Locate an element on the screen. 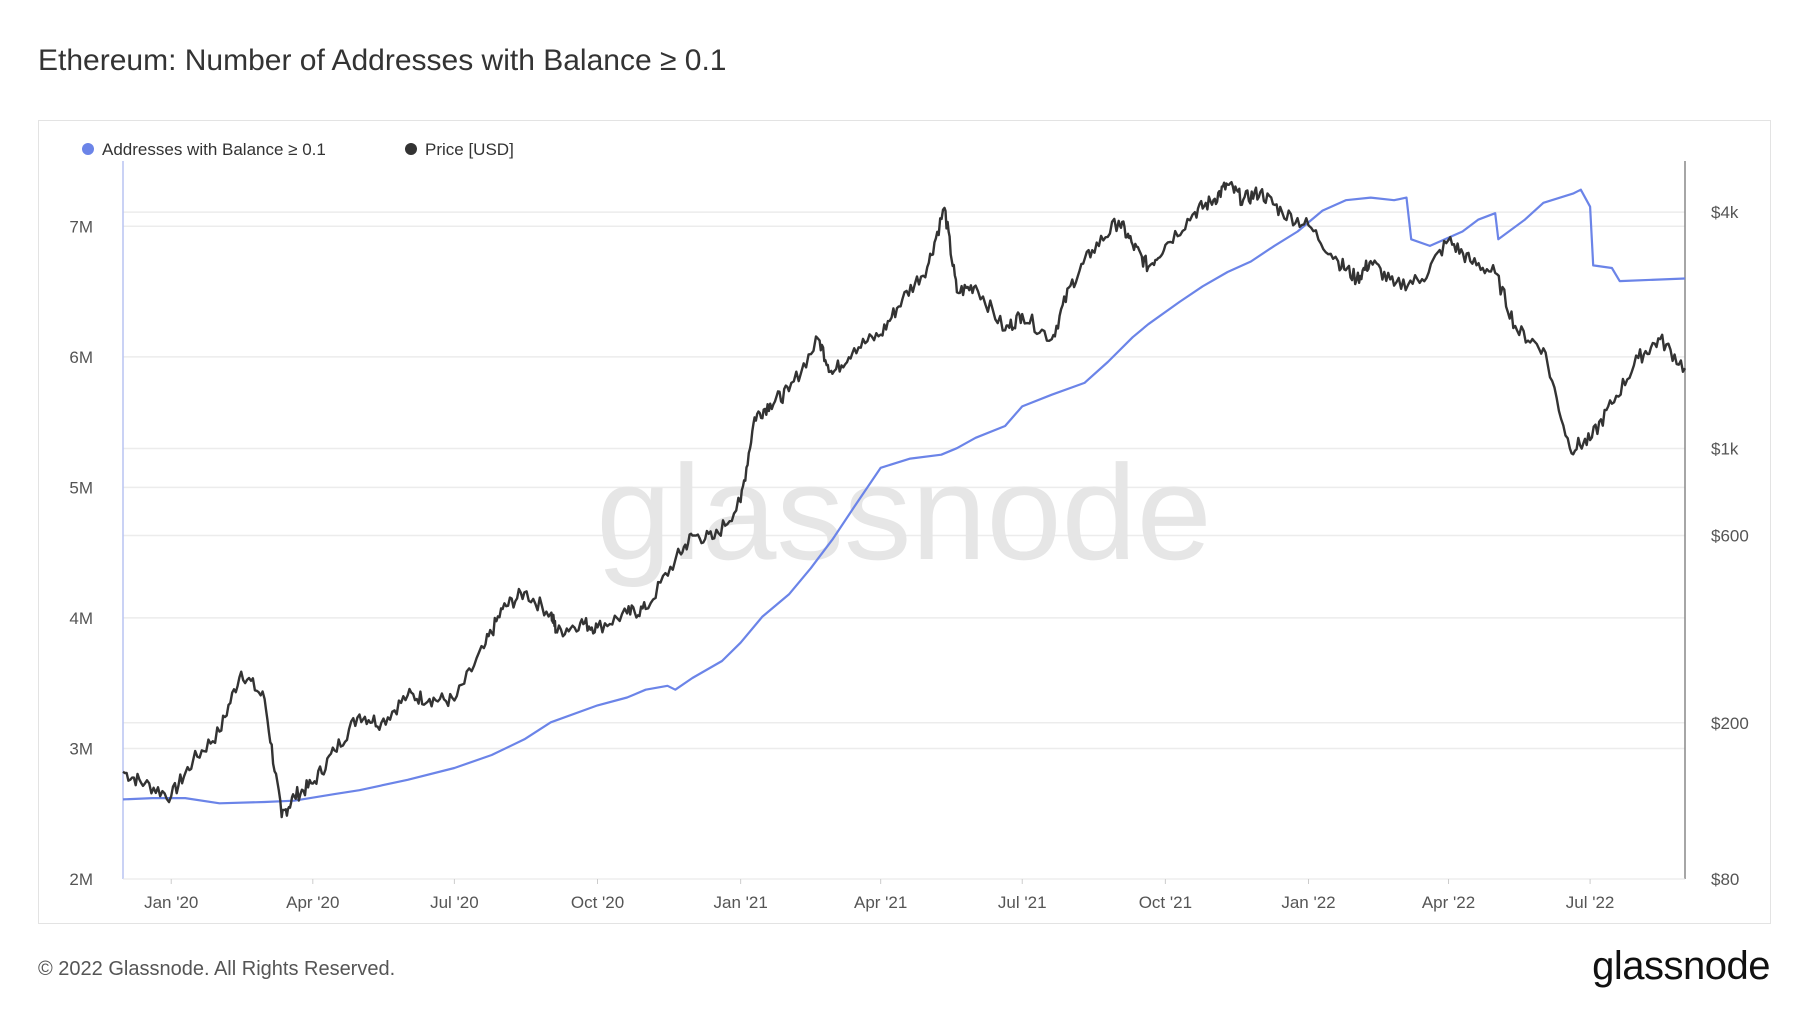 This screenshot has width=1800, height=1013. x-tick-label: Oct '21 is located at coordinates (1165, 902).